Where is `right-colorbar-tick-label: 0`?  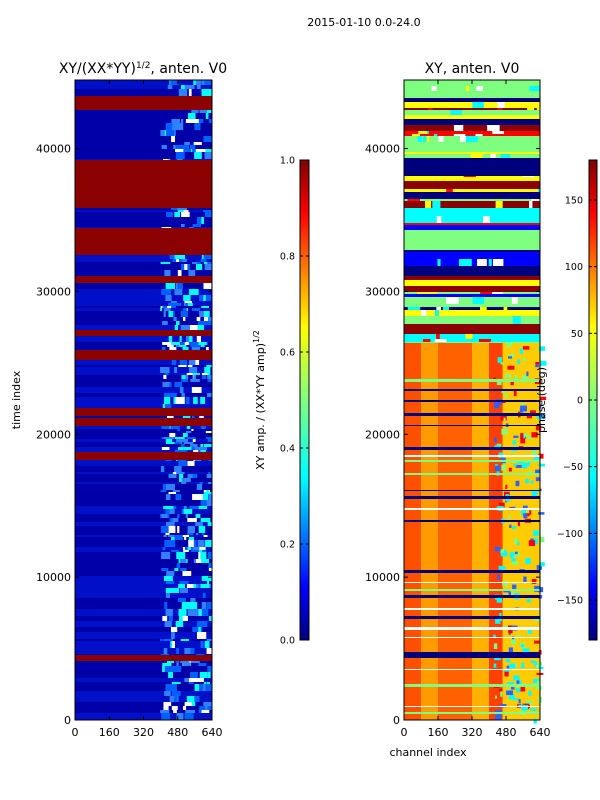 right-colorbar-tick-label: 0 is located at coordinates (580, 401).